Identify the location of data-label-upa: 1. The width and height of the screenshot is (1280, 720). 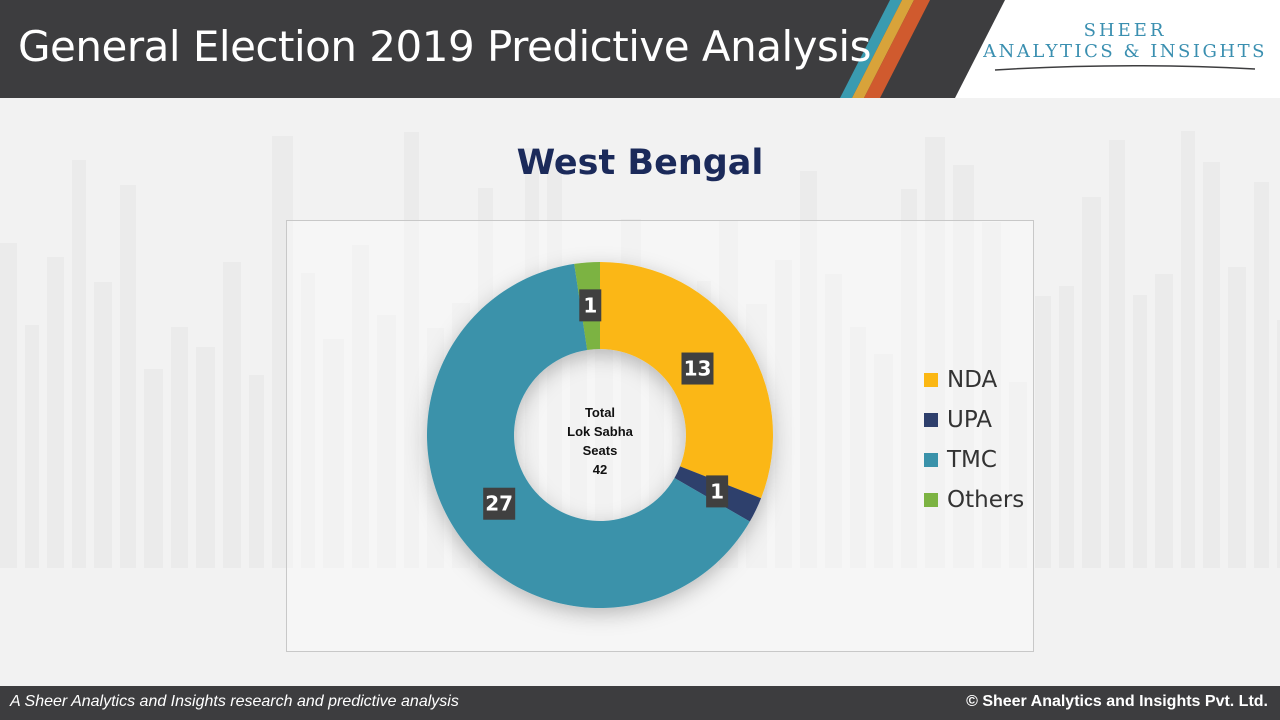
(717, 491).